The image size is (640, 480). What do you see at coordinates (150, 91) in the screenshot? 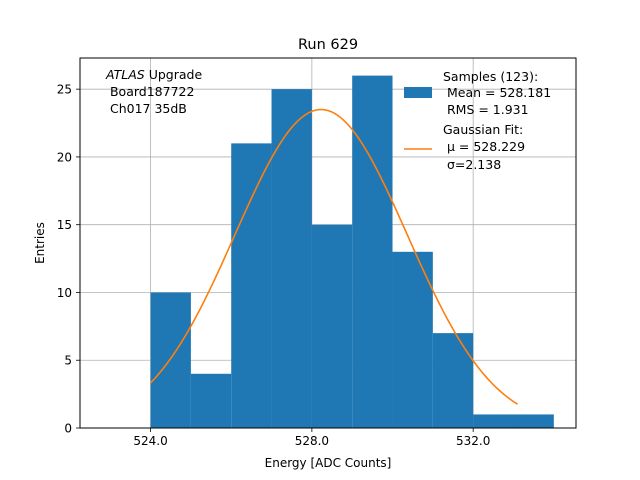
I see `board-label: Board187722` at bounding box center [150, 91].